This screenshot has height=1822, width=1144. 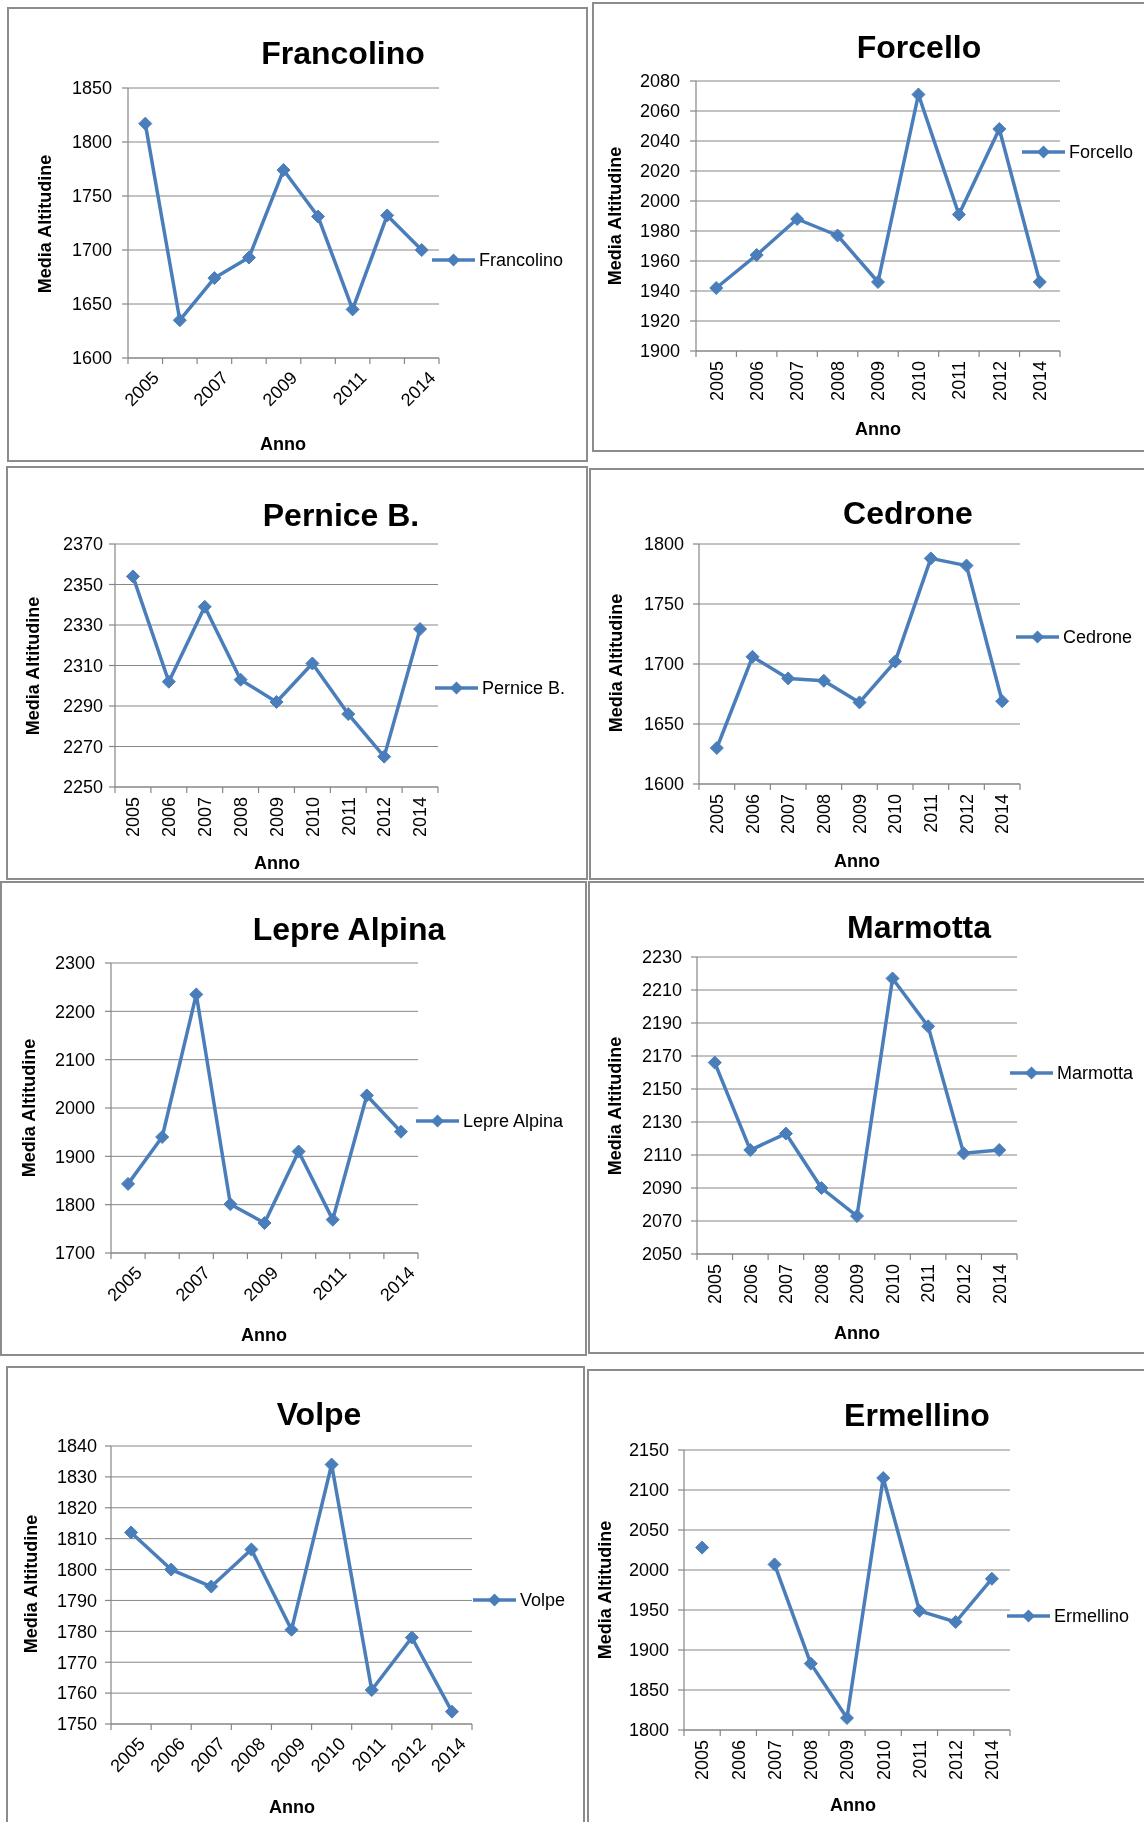 I want to click on chart-title: Pernice B., so click(x=341, y=515).